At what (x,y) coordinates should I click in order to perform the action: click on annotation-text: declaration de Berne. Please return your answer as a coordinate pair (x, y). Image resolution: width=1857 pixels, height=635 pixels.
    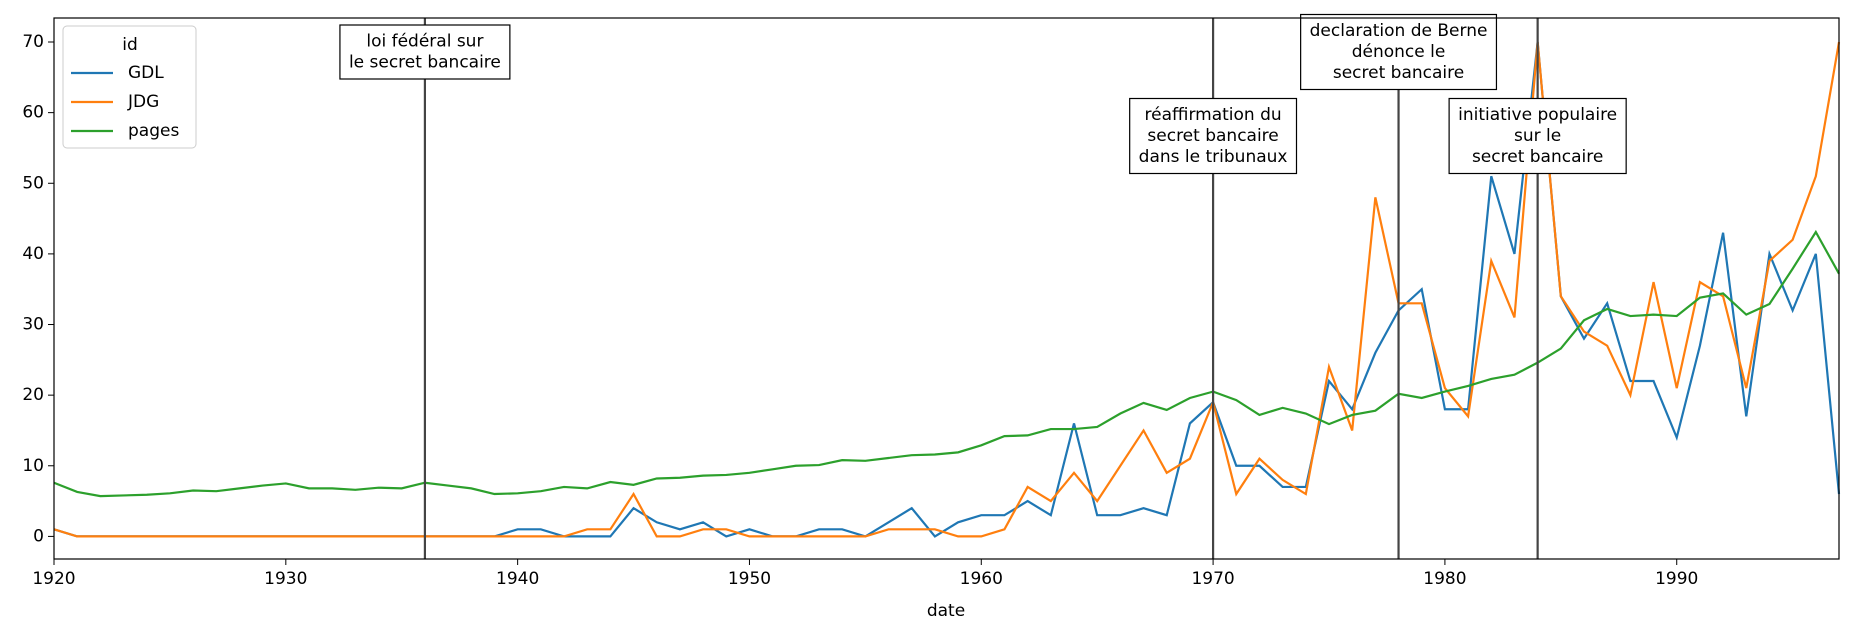
    Looking at the image, I should click on (1399, 31).